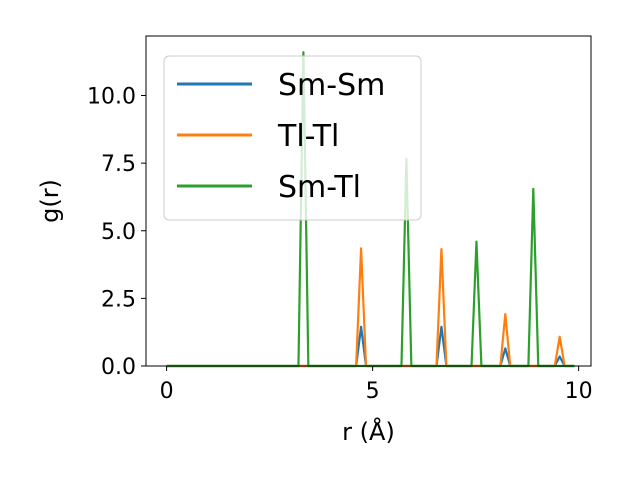 The width and height of the screenshot is (640, 480). Describe the element at coordinates (111, 97) in the screenshot. I see `y-tick-label: 10.0` at that location.